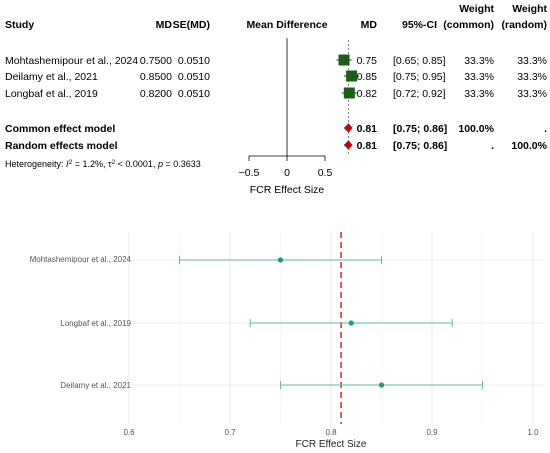  Describe the element at coordinates (367, 94) in the screenshot. I see `study-md2: 0.82` at that location.